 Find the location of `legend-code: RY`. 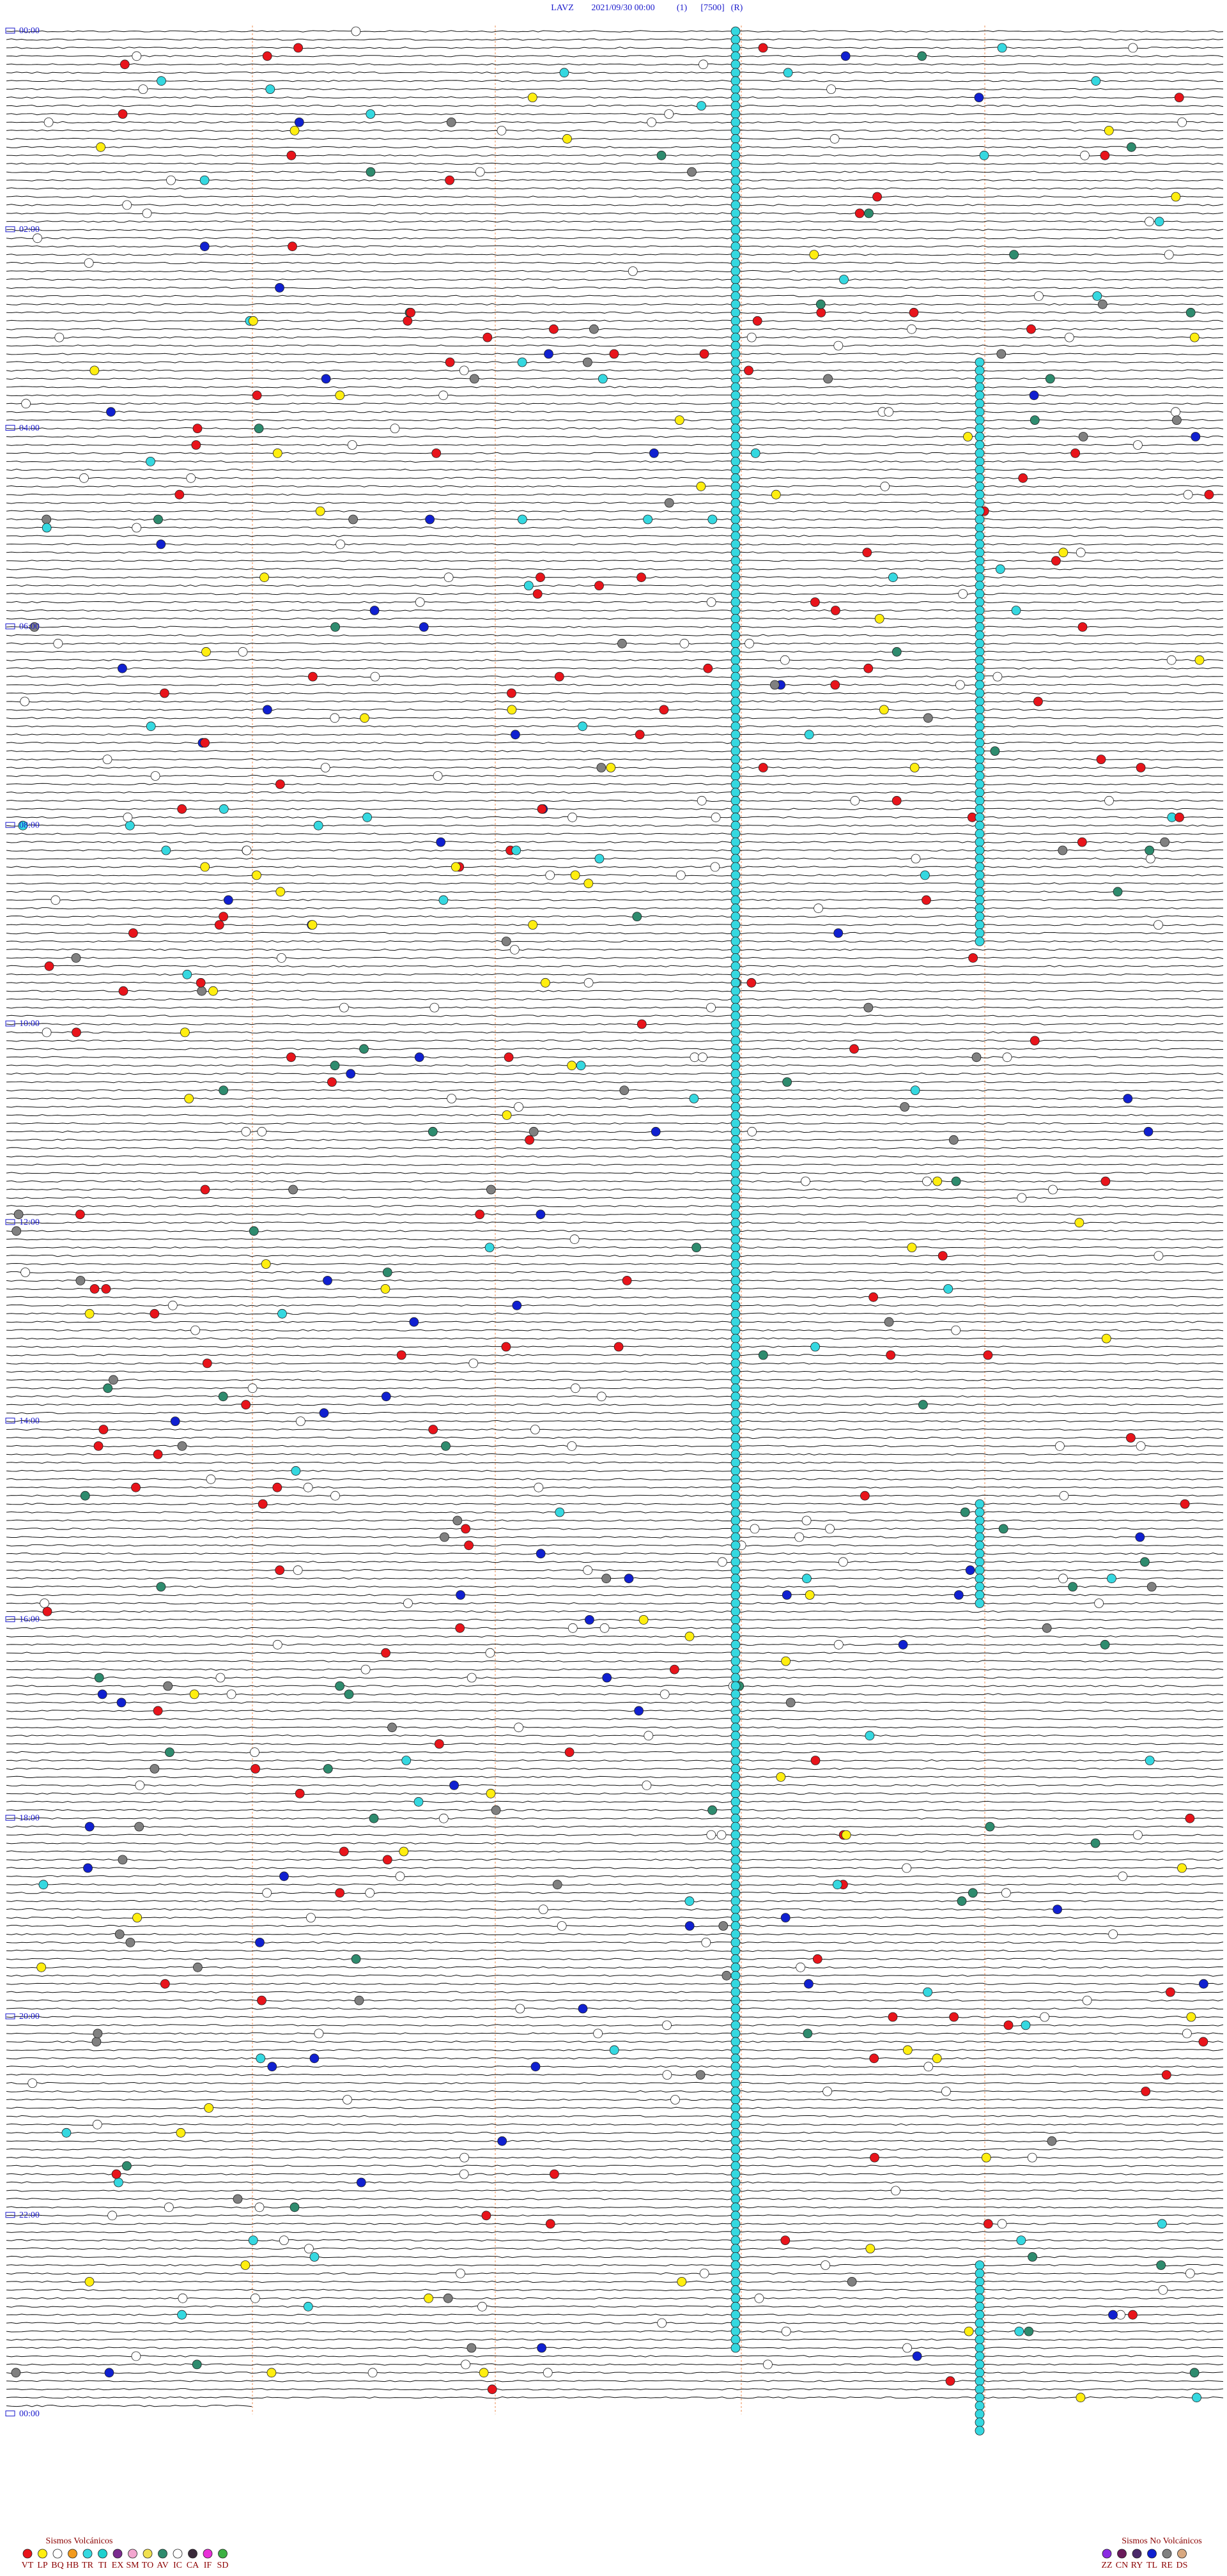

legend-code: RY is located at coordinates (1137, 2565).